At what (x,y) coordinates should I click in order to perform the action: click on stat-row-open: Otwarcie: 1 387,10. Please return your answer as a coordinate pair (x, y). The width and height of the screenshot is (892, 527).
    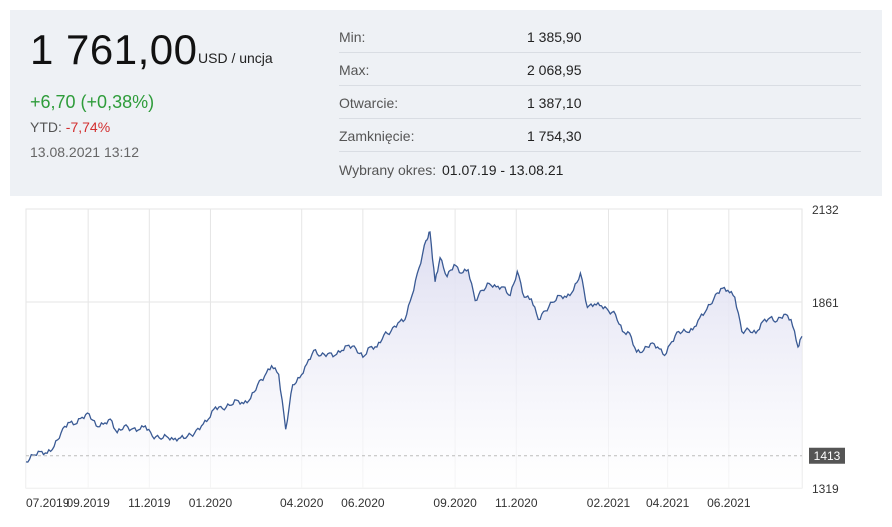
    Looking at the image, I should click on (600, 102).